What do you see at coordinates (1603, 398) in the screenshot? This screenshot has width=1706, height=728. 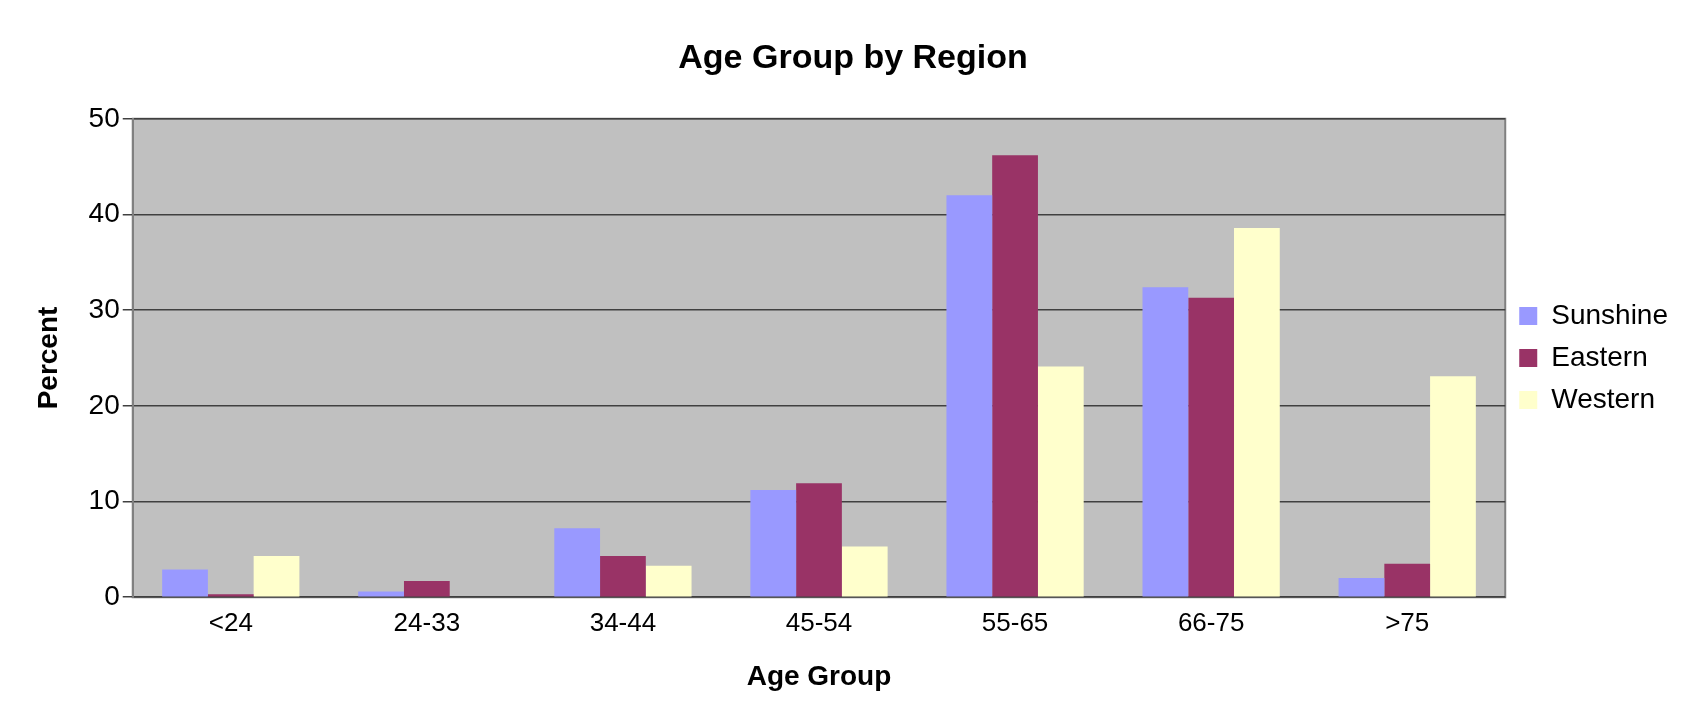 I see `legend-label: Western` at bounding box center [1603, 398].